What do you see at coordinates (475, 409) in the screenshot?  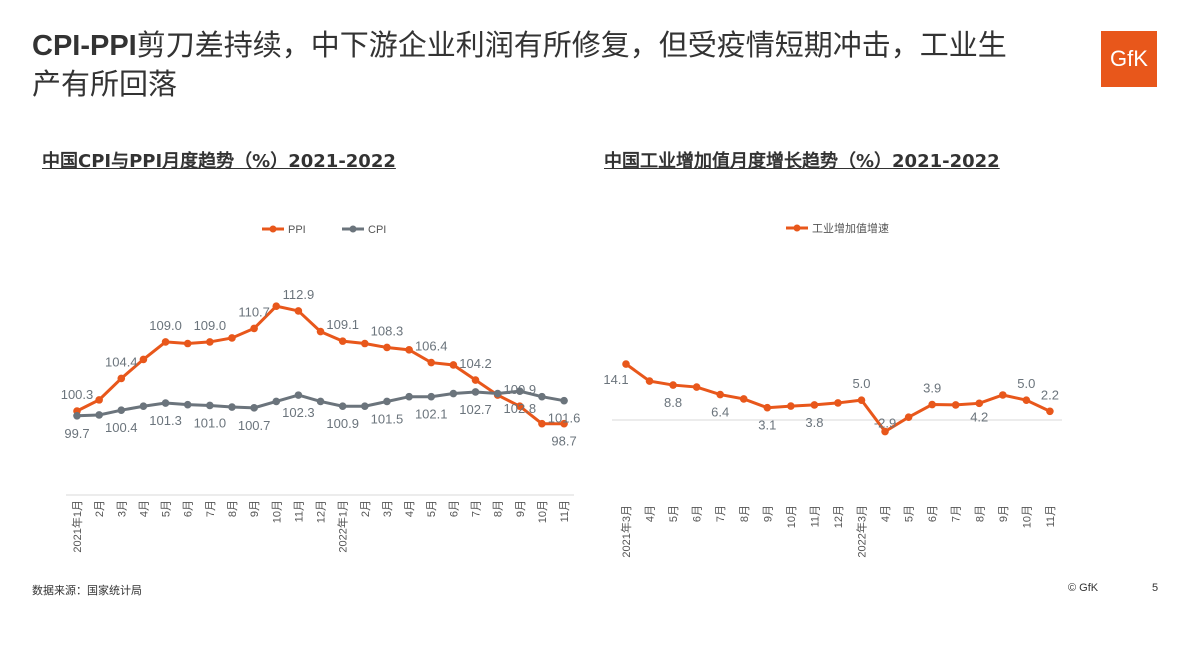 I see `data-label: 102.7` at bounding box center [475, 409].